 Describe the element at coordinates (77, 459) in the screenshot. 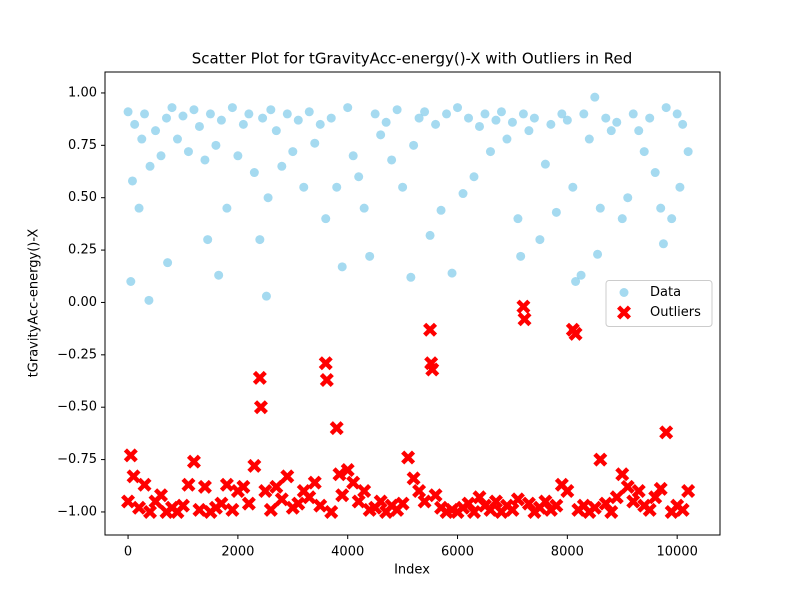

I see `y-tick-label: −0.75` at that location.